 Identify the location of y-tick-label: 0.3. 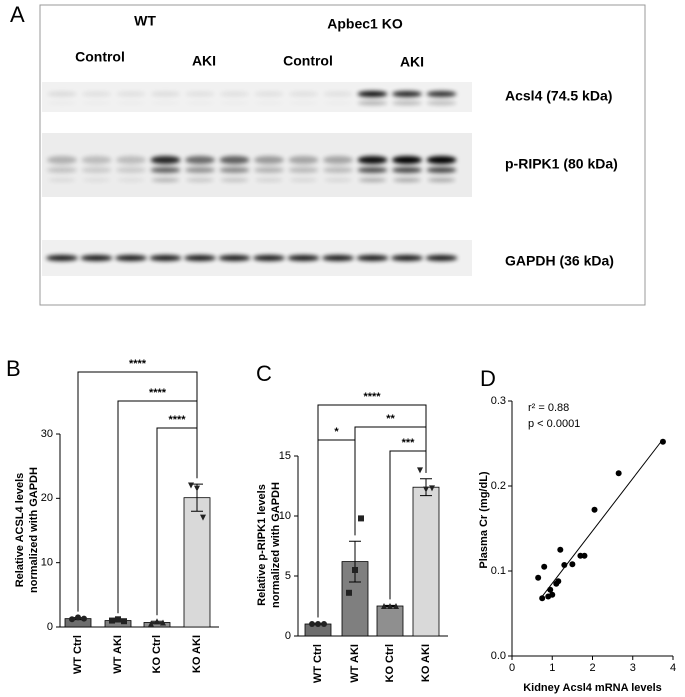
(498, 401).